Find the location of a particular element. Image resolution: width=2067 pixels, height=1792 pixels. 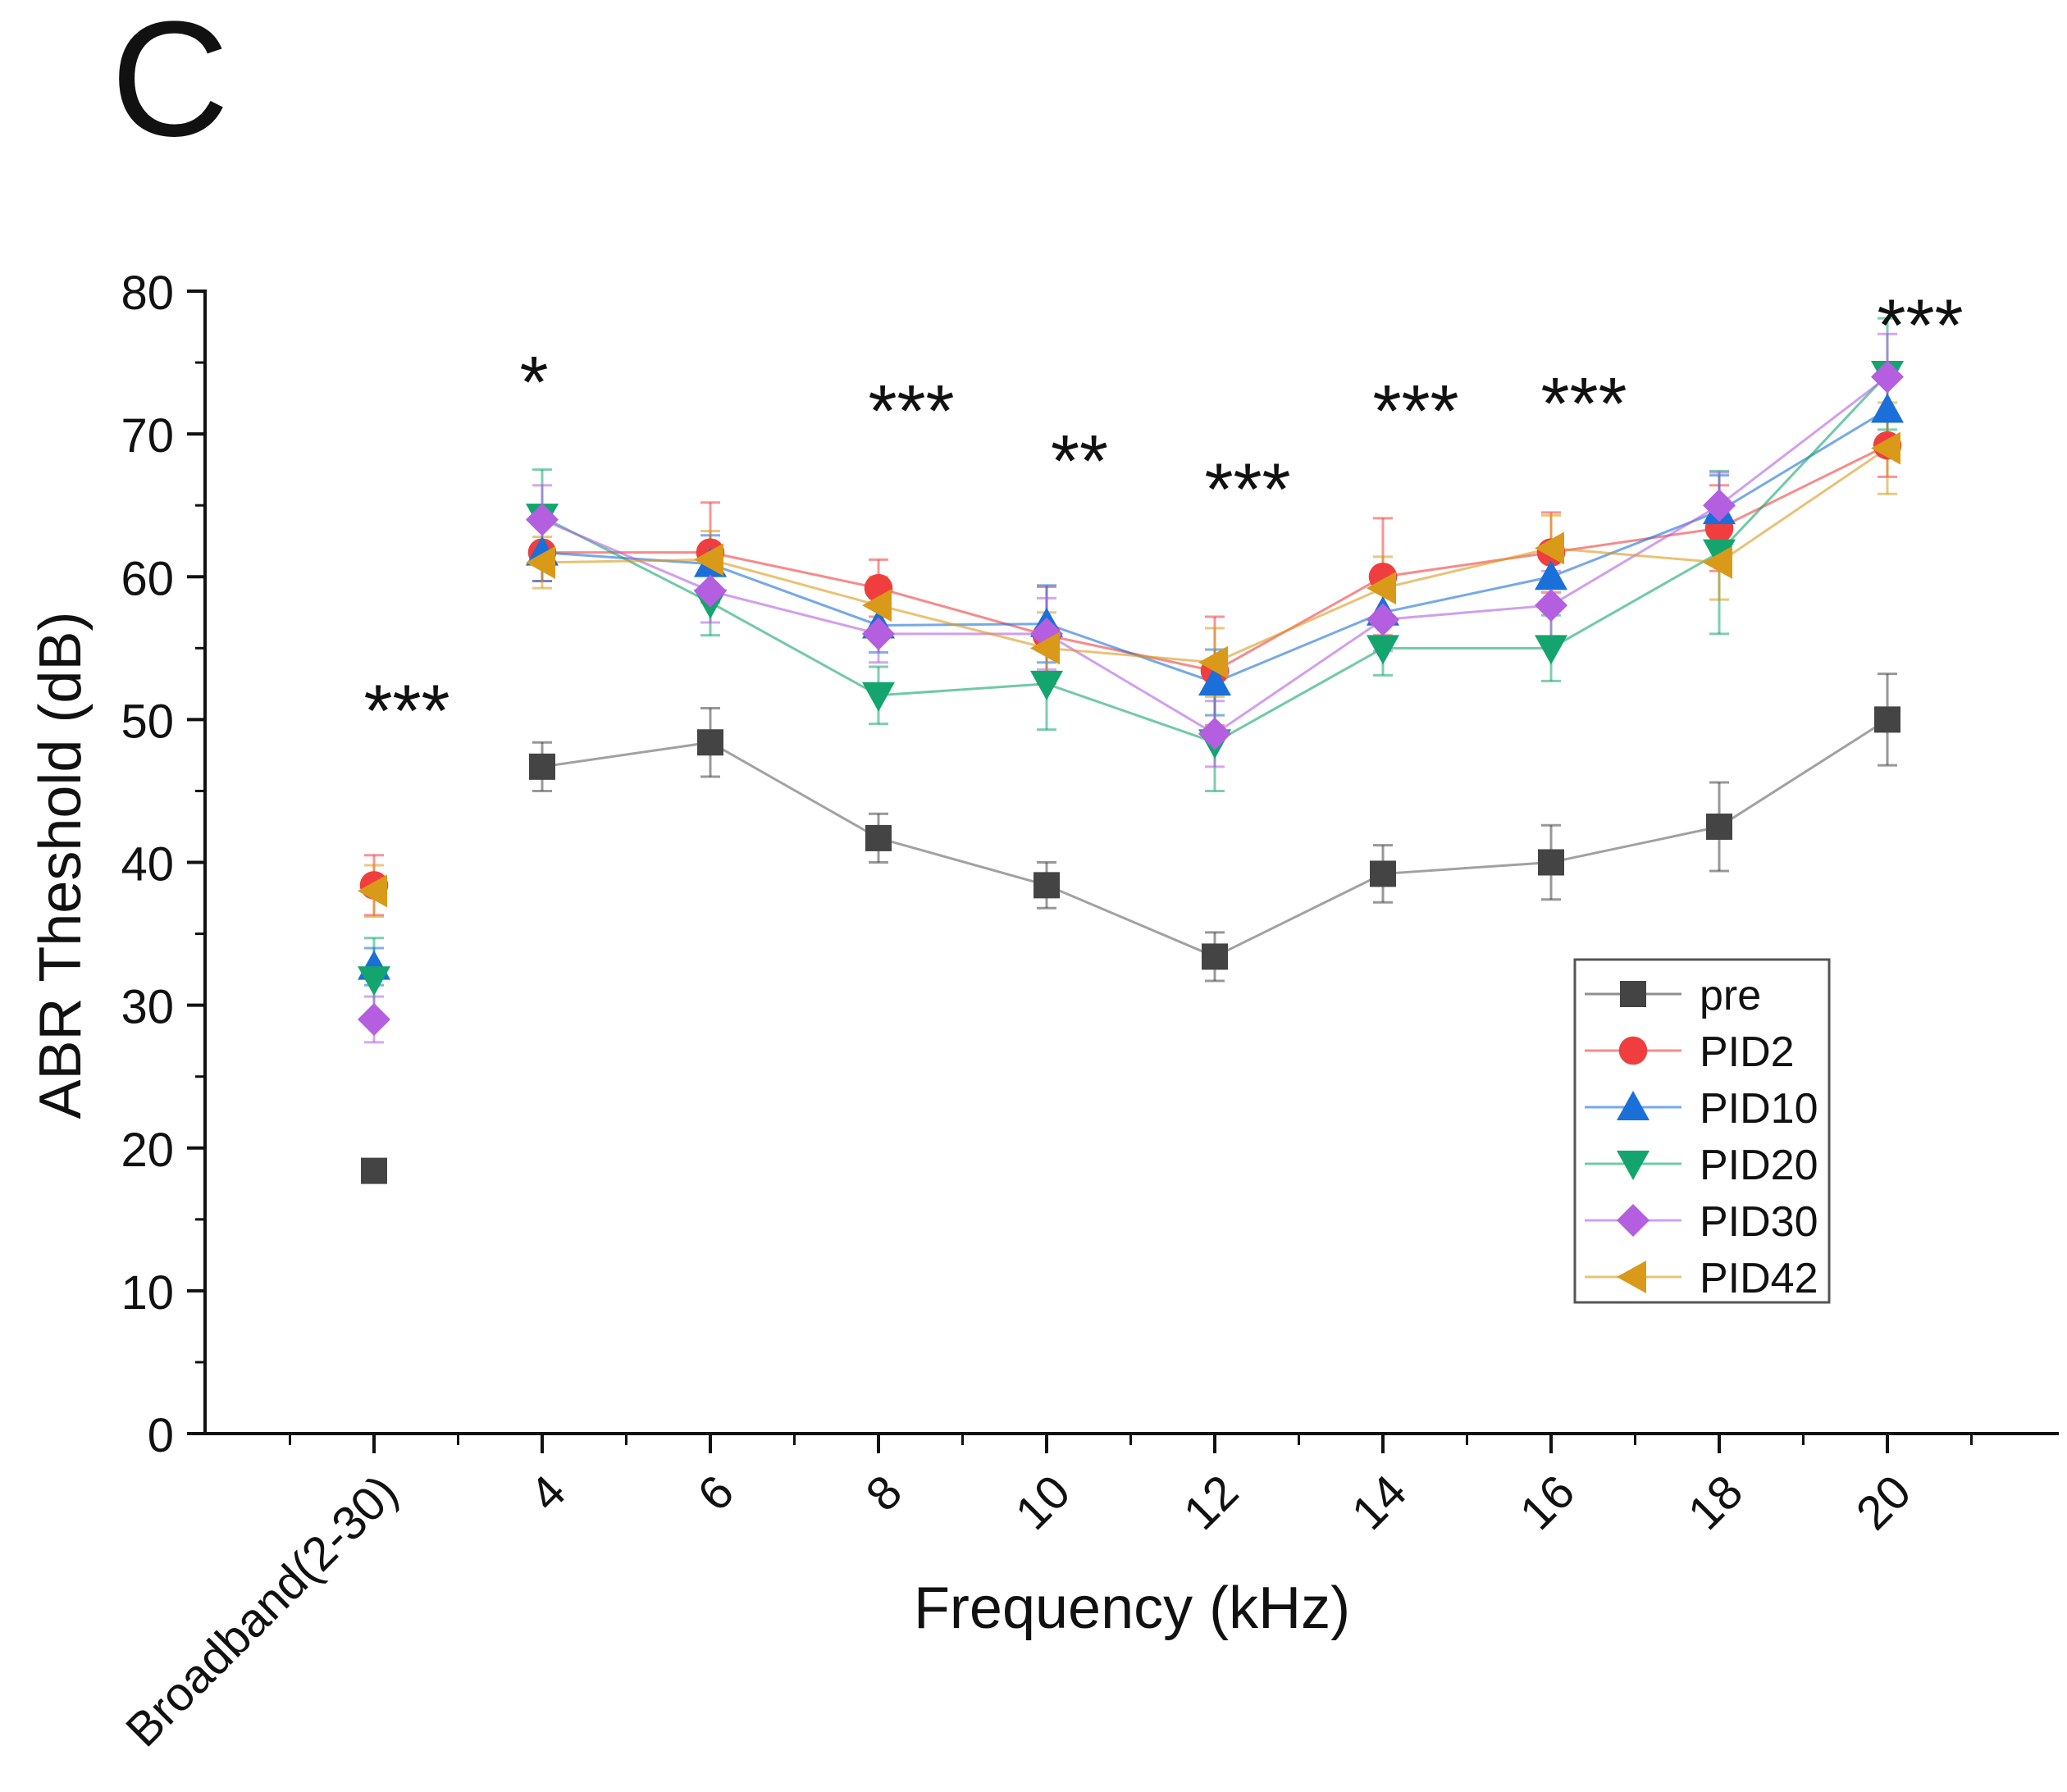

panel-label: C is located at coordinates (170, 85).